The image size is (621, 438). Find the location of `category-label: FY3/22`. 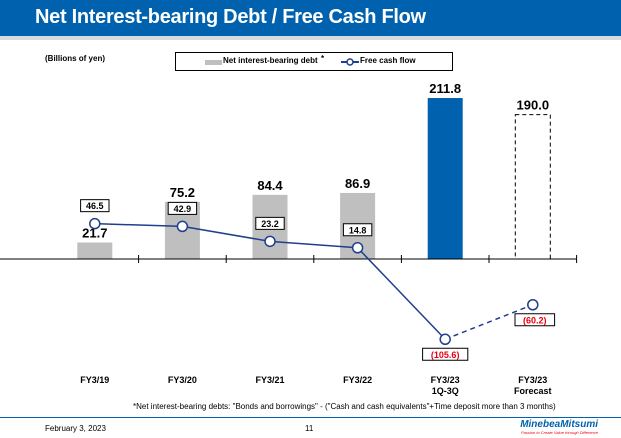

category-label: FY3/22 is located at coordinates (357, 380).